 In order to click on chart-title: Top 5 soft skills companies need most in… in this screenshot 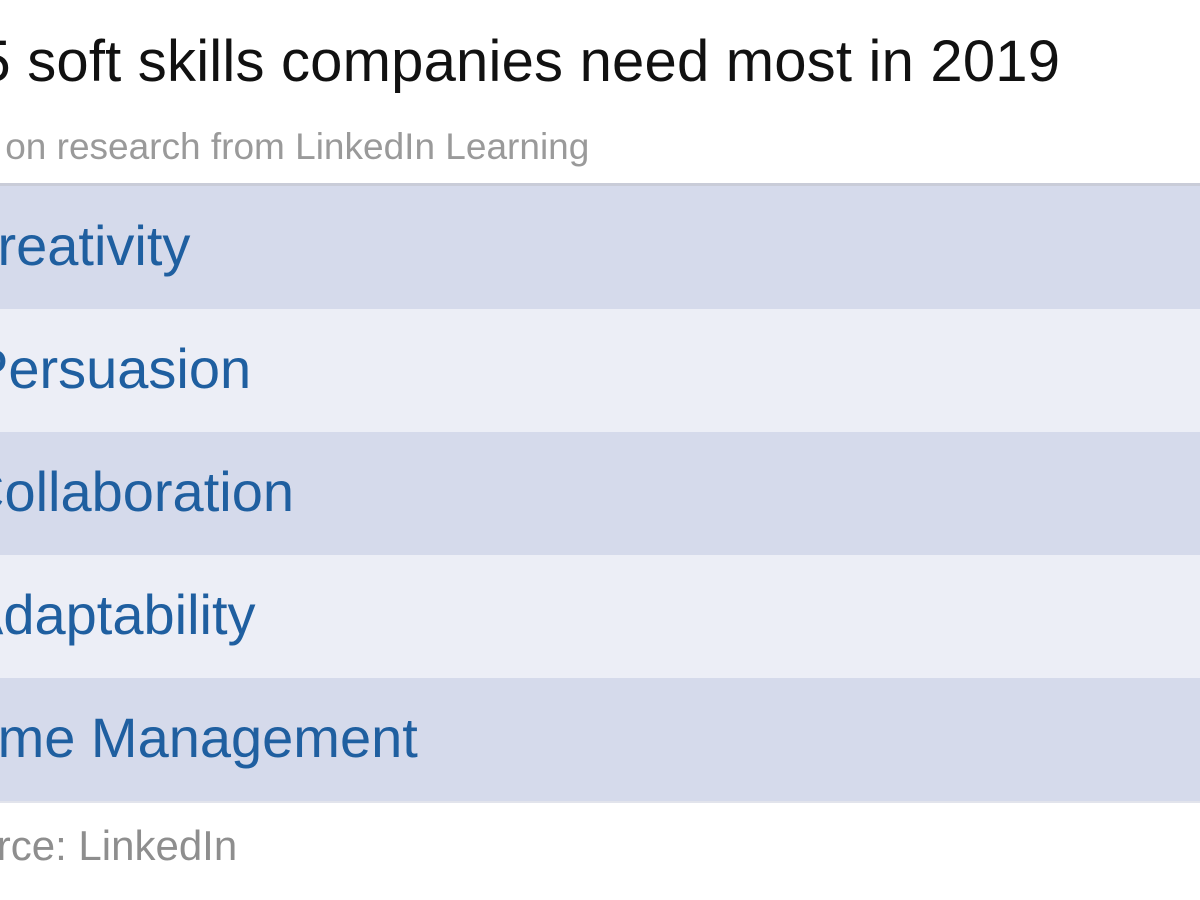, I will do `click(530, 61)`.